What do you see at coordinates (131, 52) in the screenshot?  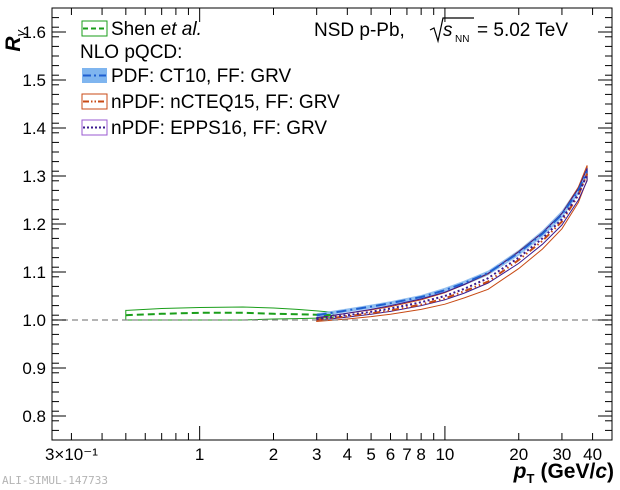 I see `legend-group-title: NLO pQCD:` at bounding box center [131, 52].